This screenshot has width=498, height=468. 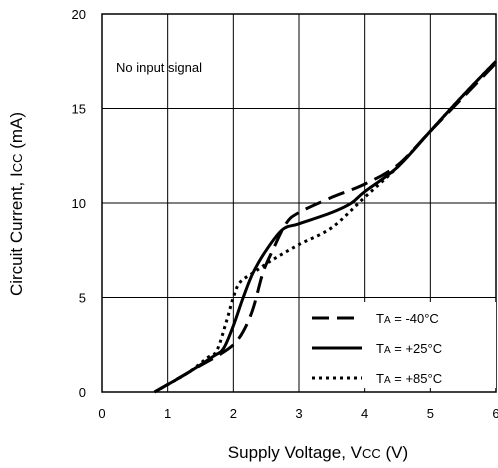 I want to click on annotation-no-input-signal: No input signal, so click(x=159, y=67).